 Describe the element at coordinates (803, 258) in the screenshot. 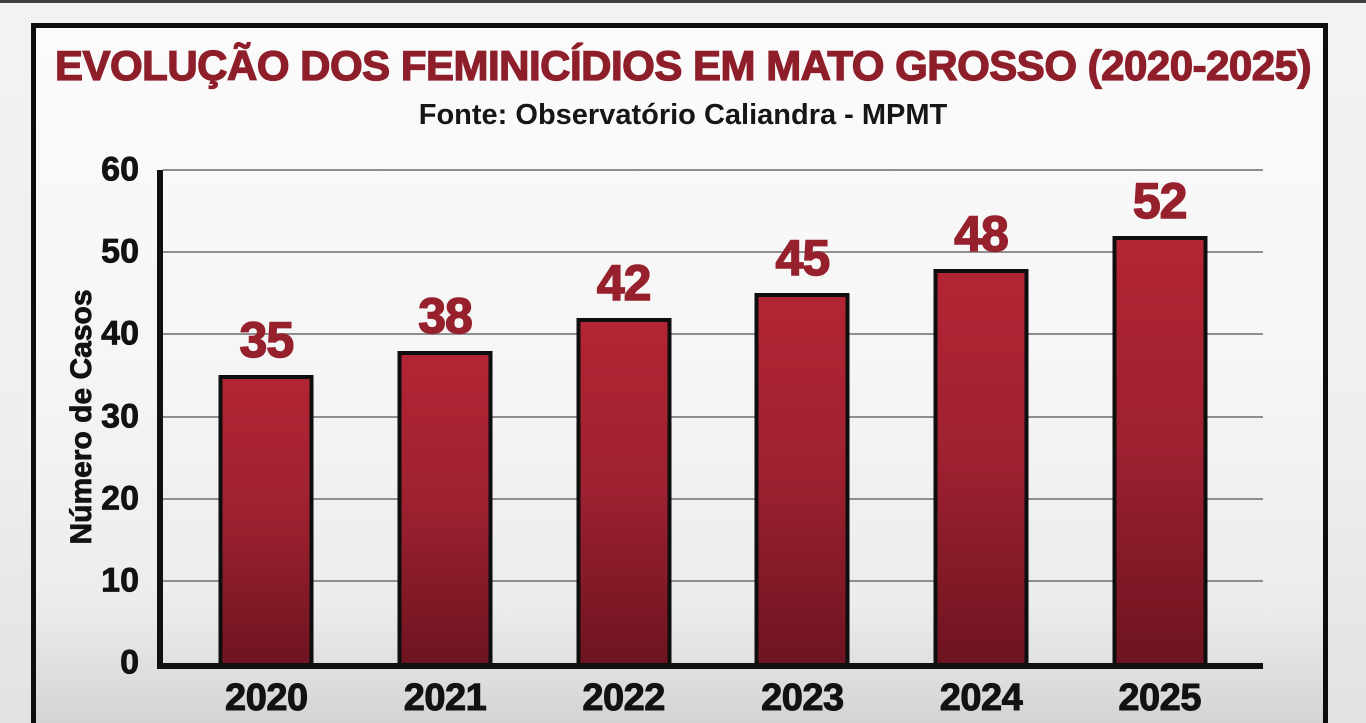

I see `bar-value-label-2023: 45` at that location.